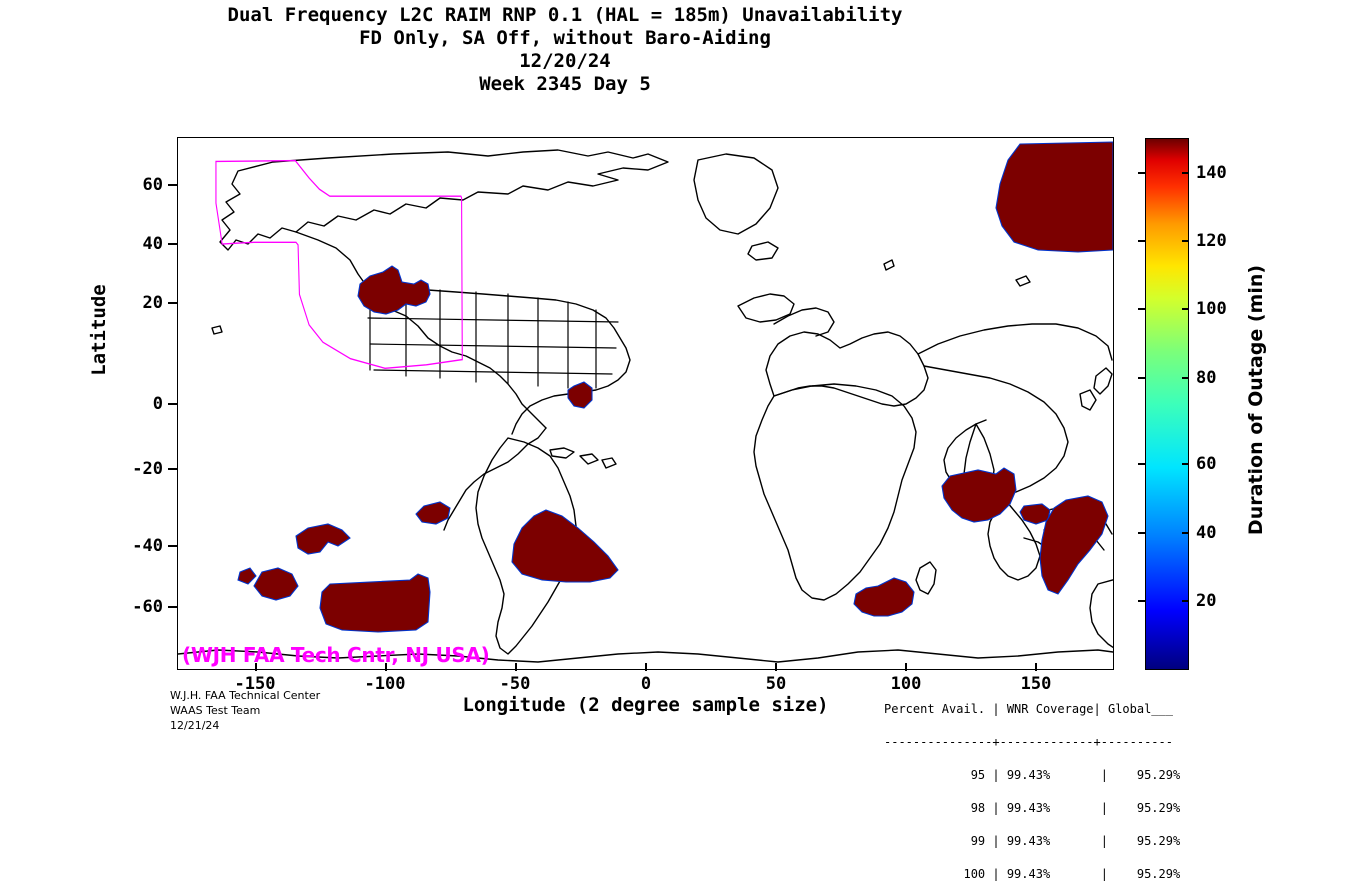  What do you see at coordinates (1028, 709) in the screenshot?
I see `stats-header-text: Percent Avail. | WNR Coverage| Global___` at bounding box center [1028, 709].